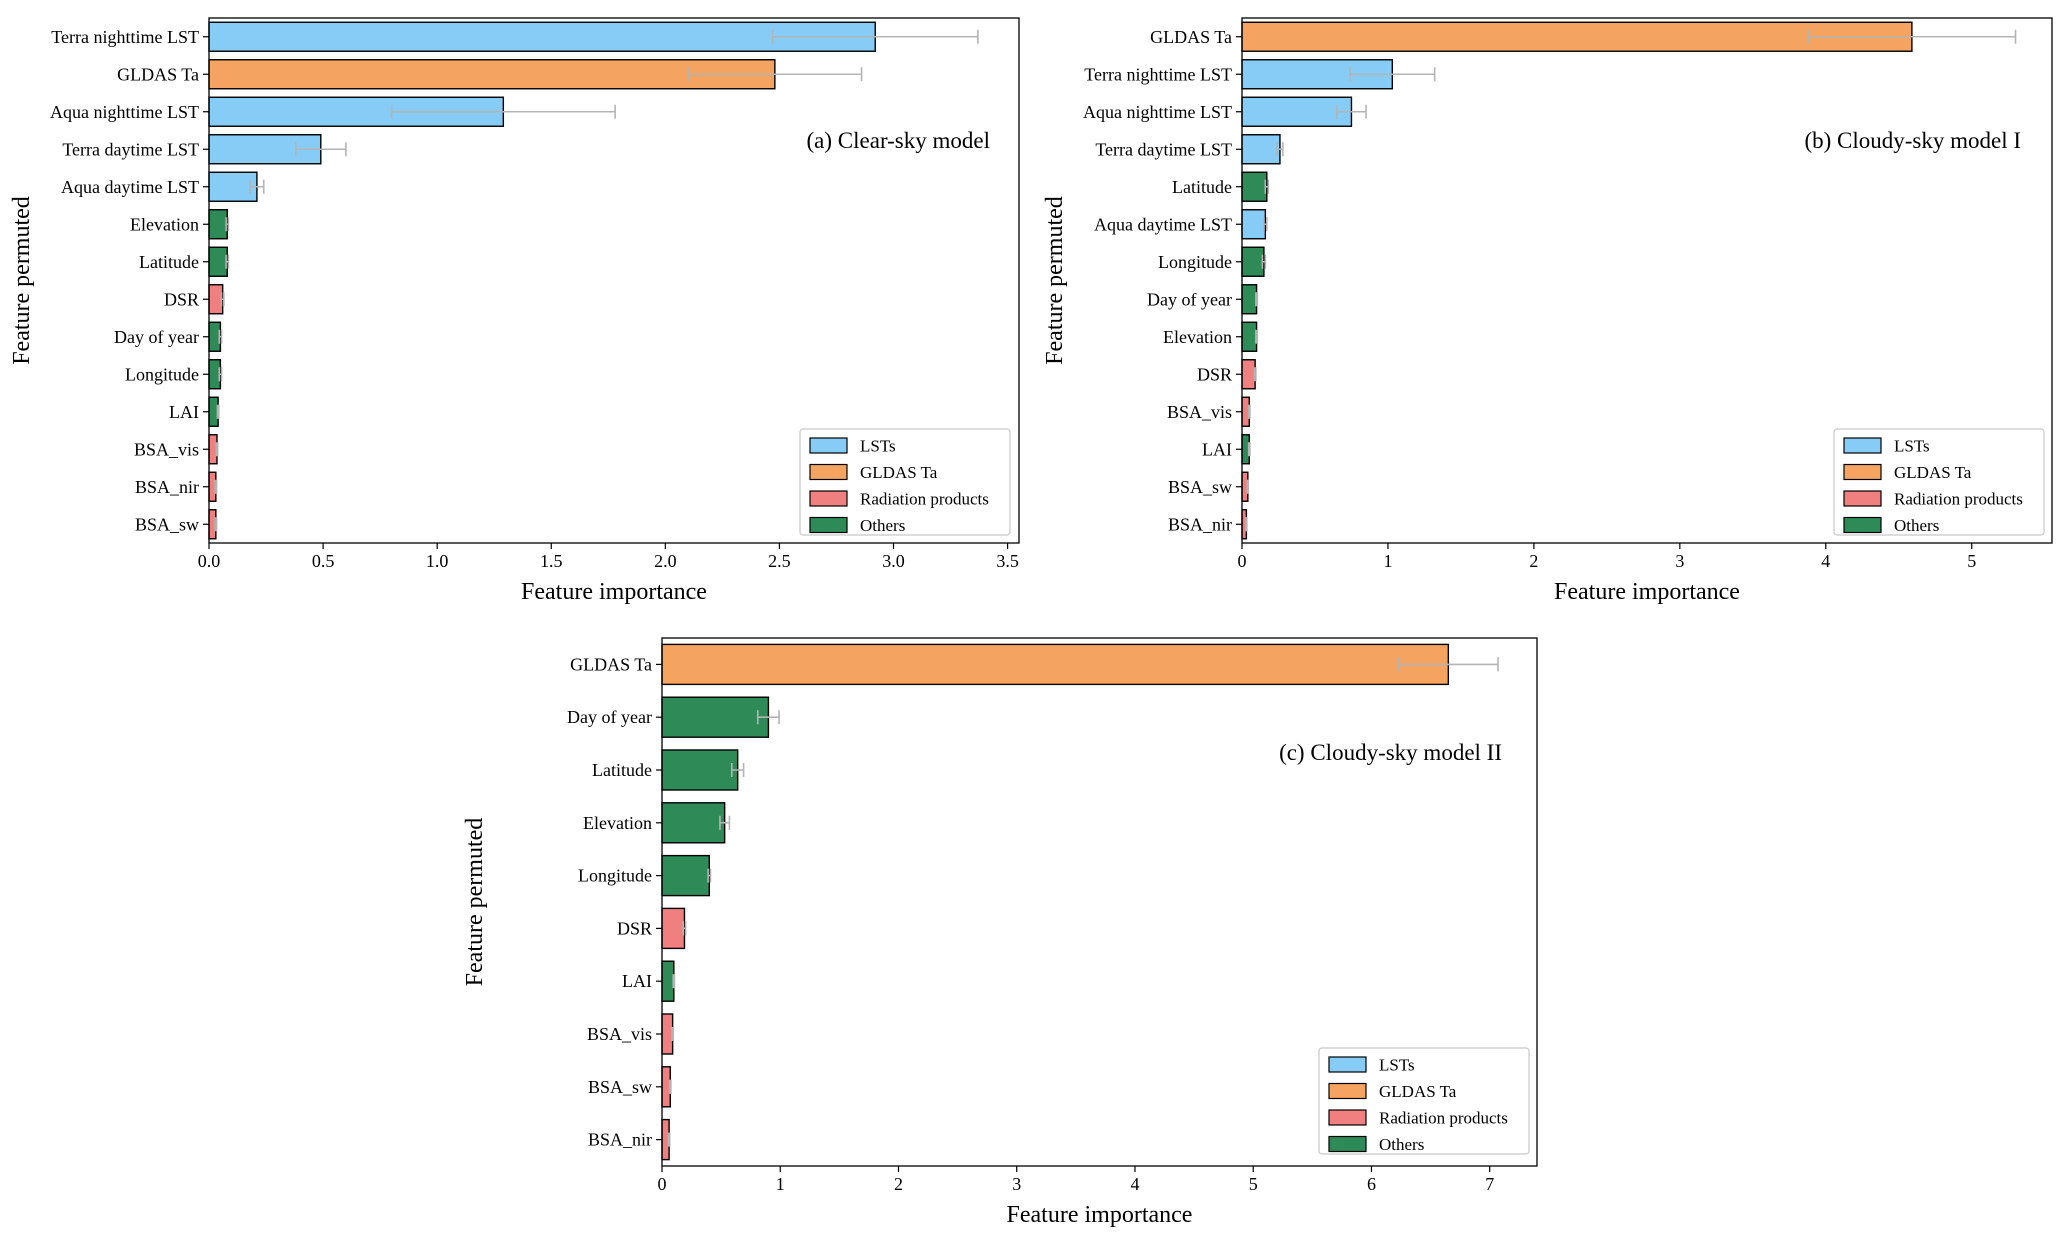 The width and height of the screenshot is (2067, 1241). Describe the element at coordinates (1191, 37) in the screenshot. I see `y-tick-label-gldas-ta: GLDAS Ta` at that location.